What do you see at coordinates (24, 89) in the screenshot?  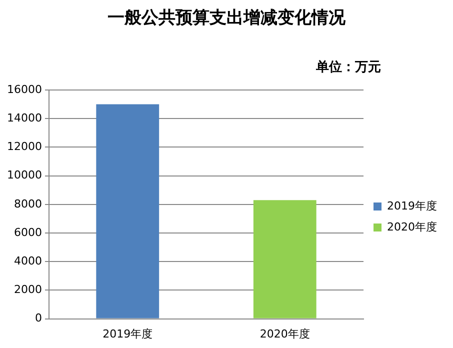 I see `y-tick-label: 16000` at bounding box center [24, 89].